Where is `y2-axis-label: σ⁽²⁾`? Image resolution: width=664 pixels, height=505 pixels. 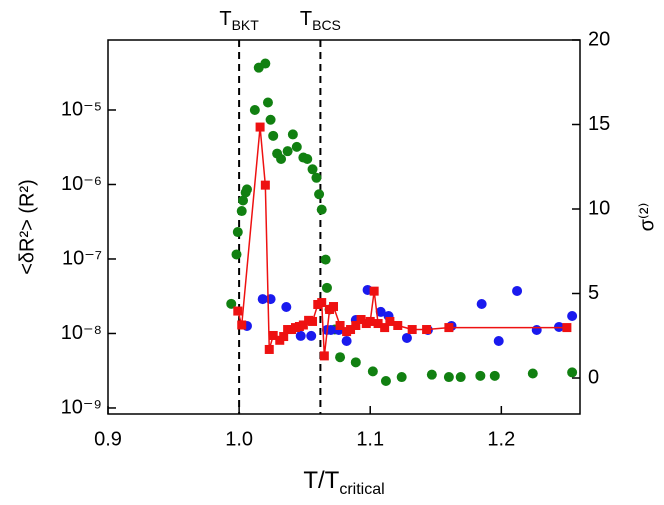
y2-axis-label: σ⁽²⁾ is located at coordinates (647, 217).